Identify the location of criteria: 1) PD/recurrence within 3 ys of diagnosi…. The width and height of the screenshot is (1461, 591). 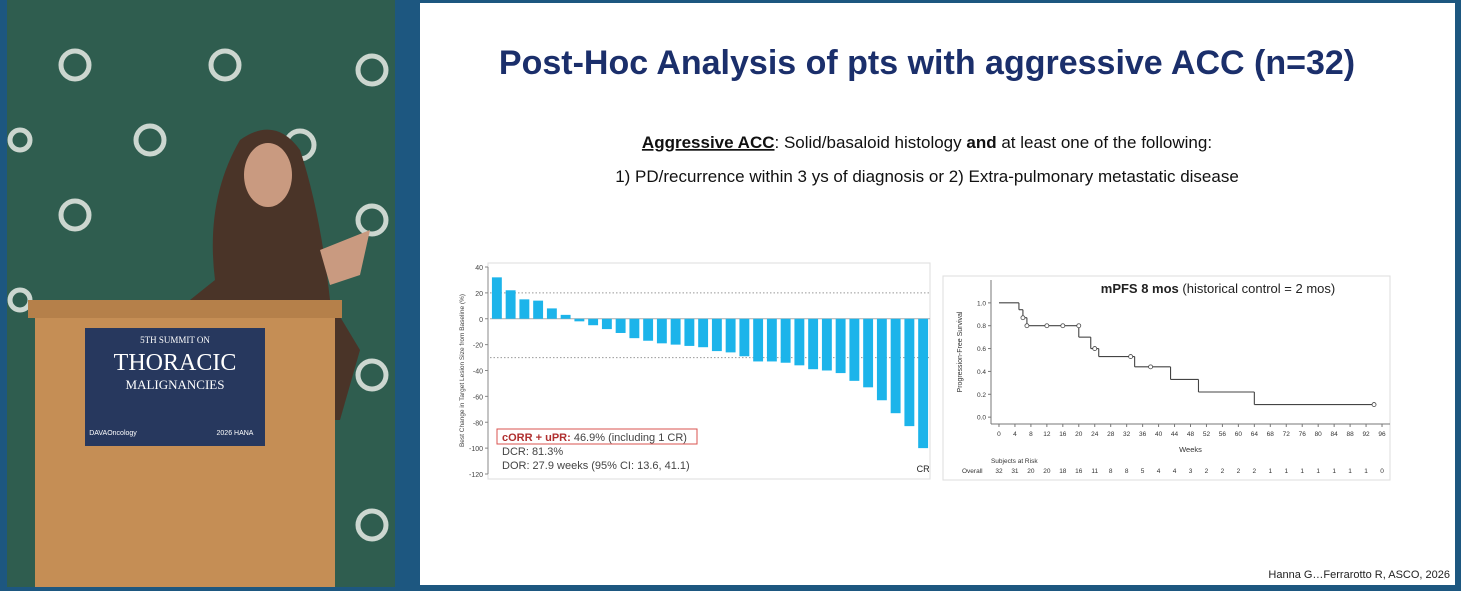
(927, 176).